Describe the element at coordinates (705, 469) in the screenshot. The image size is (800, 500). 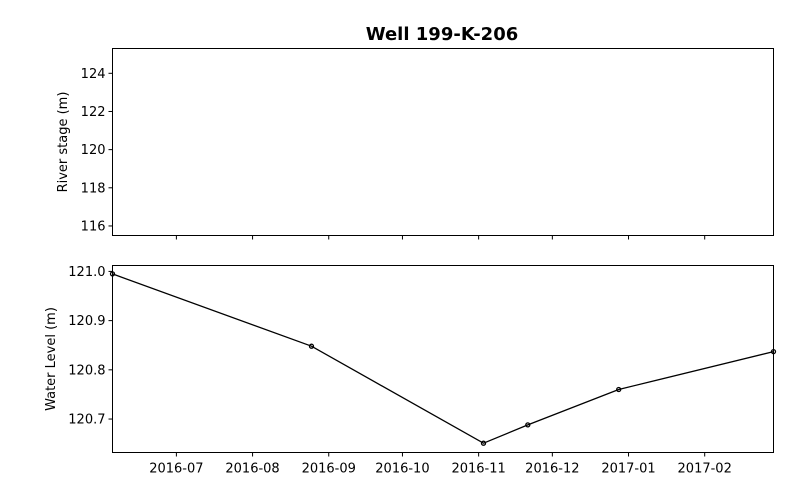
I see `x-tick-label: 2017-02` at that location.